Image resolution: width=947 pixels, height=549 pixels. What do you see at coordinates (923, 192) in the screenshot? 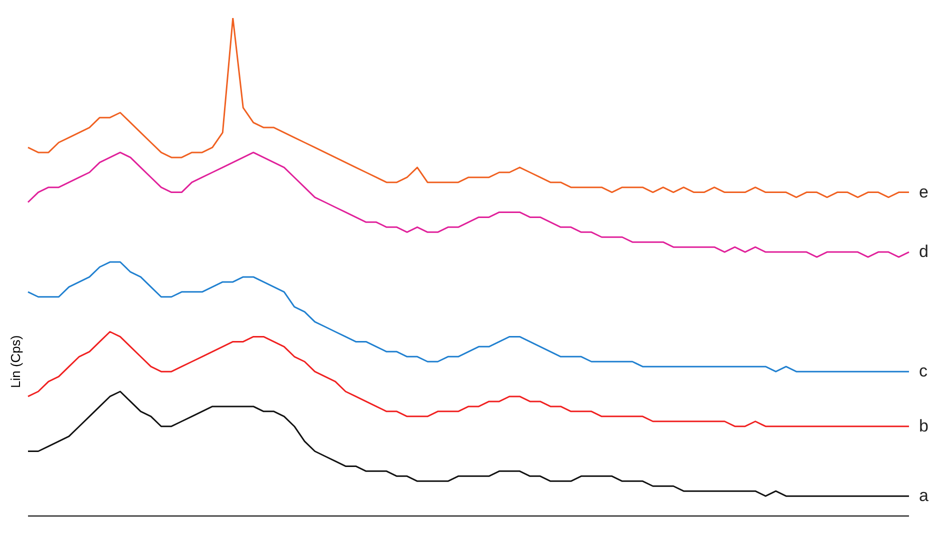
I see `series-label: e` at bounding box center [923, 192].